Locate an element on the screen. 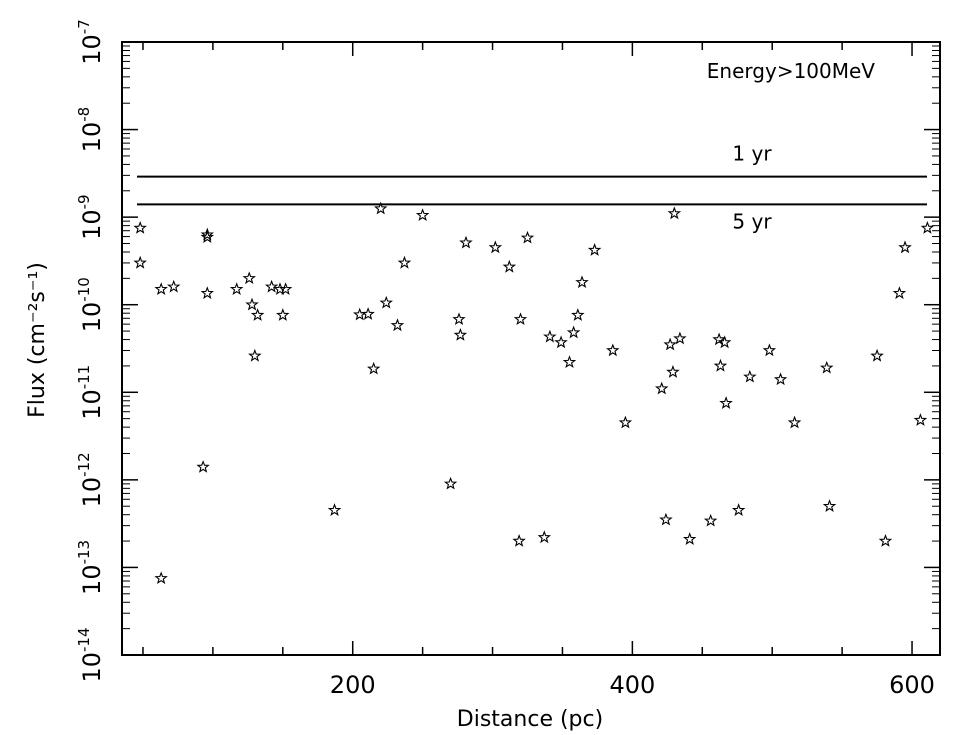  x-tick-label: 200 is located at coordinates (353, 685).